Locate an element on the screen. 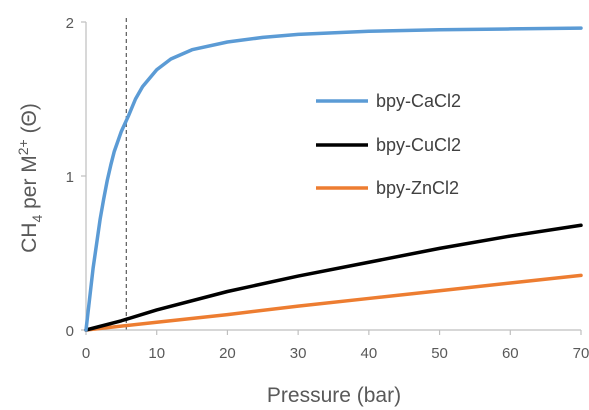 This screenshot has width=589, height=410. legend-entry-bpy-cacl2: bpy-CaCl2 is located at coordinates (388, 101).